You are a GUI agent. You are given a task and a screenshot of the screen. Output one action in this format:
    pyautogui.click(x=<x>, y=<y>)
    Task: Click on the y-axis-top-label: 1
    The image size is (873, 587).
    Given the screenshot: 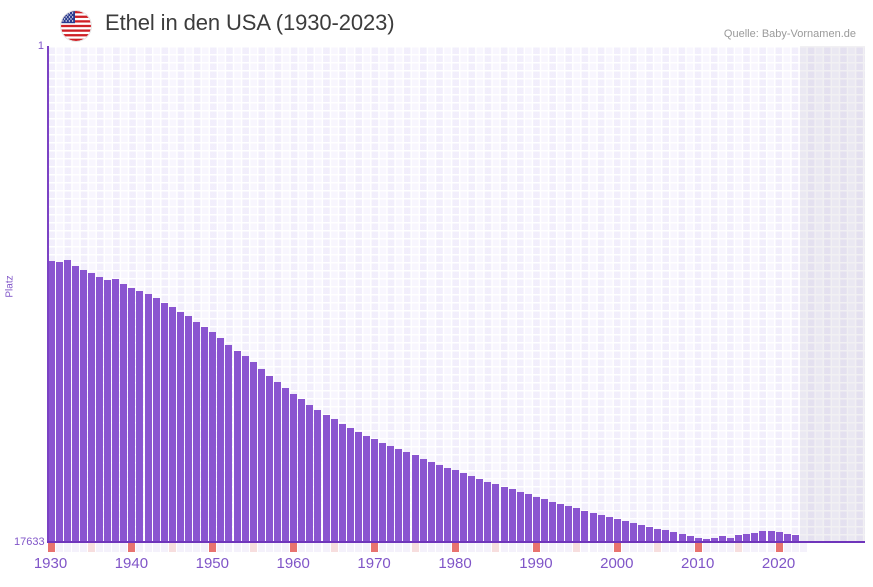 What is the action you would take?
    pyautogui.click(x=40, y=46)
    